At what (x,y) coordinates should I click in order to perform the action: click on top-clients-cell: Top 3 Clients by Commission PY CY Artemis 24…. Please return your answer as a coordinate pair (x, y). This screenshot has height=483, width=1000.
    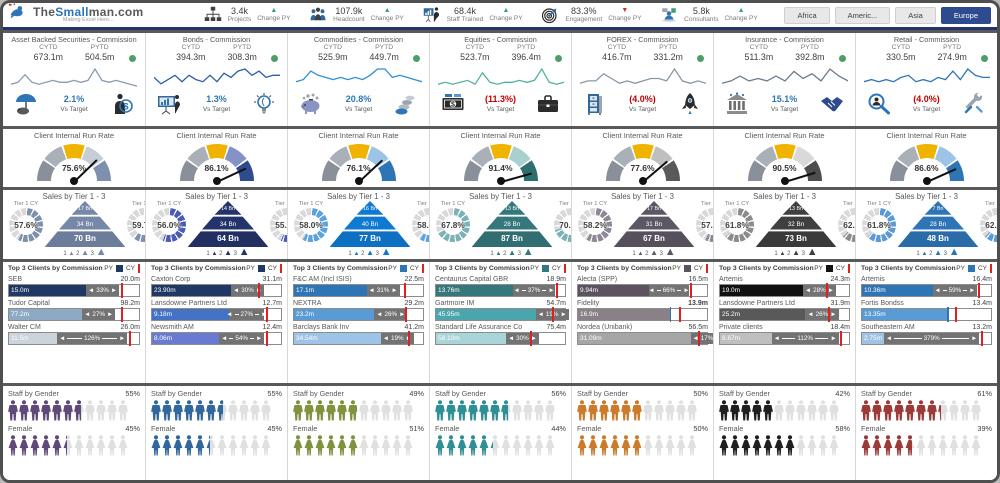
    Looking at the image, I should click on (784, 322).